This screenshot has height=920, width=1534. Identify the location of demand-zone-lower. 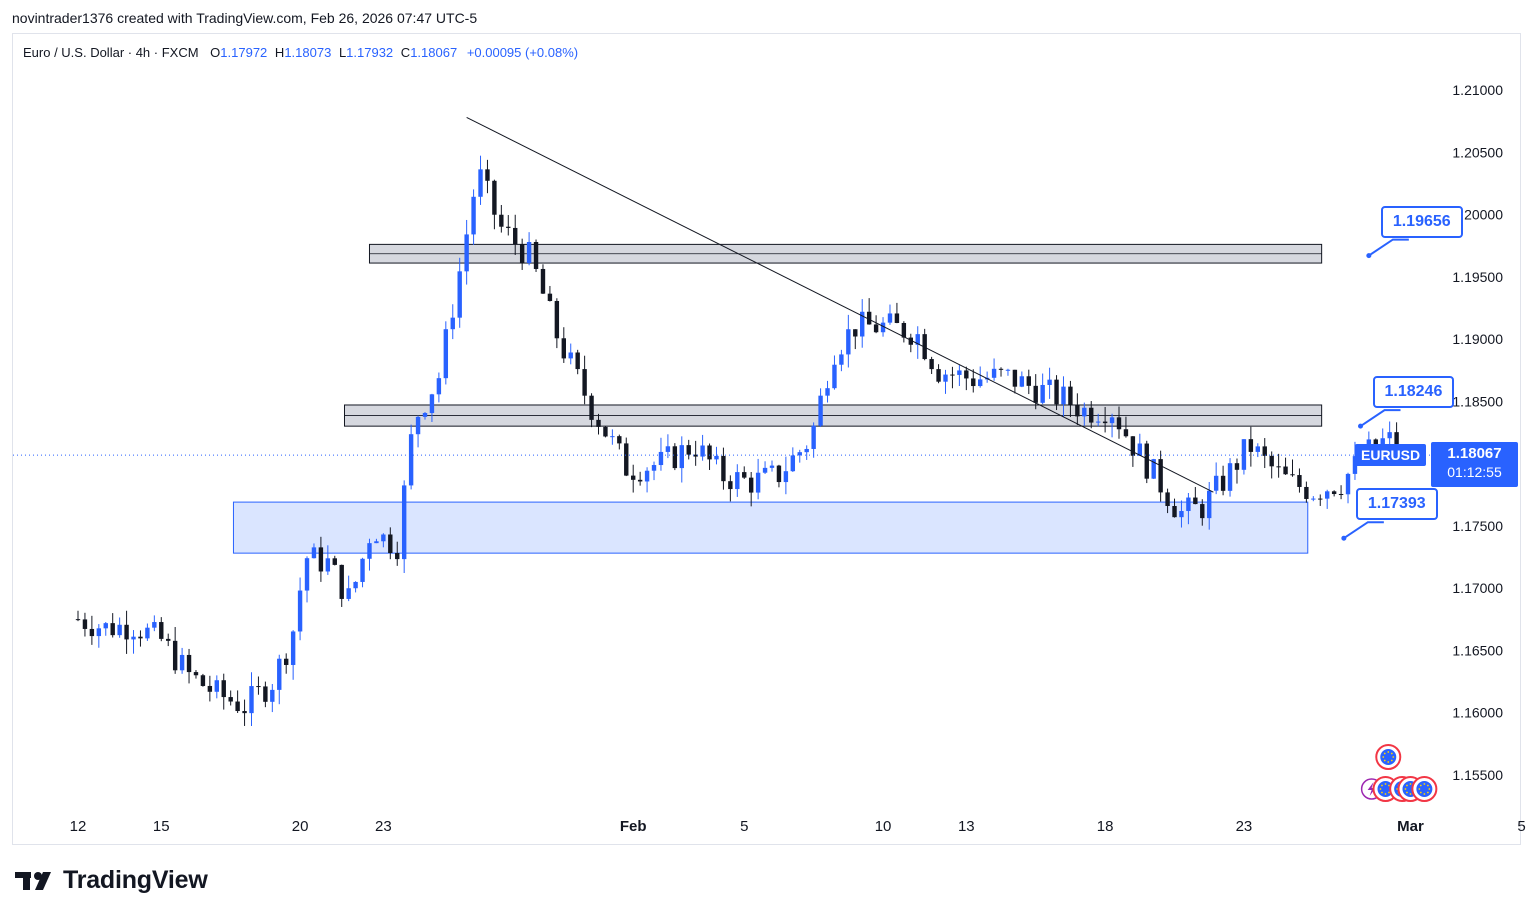
(770, 527).